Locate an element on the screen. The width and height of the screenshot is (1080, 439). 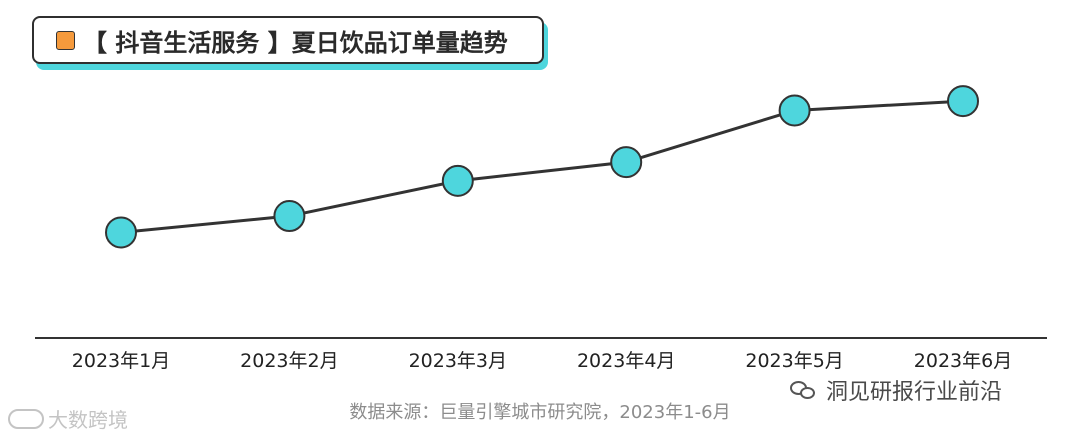
x-tick-label: 2023年5月 is located at coordinates (794, 361).